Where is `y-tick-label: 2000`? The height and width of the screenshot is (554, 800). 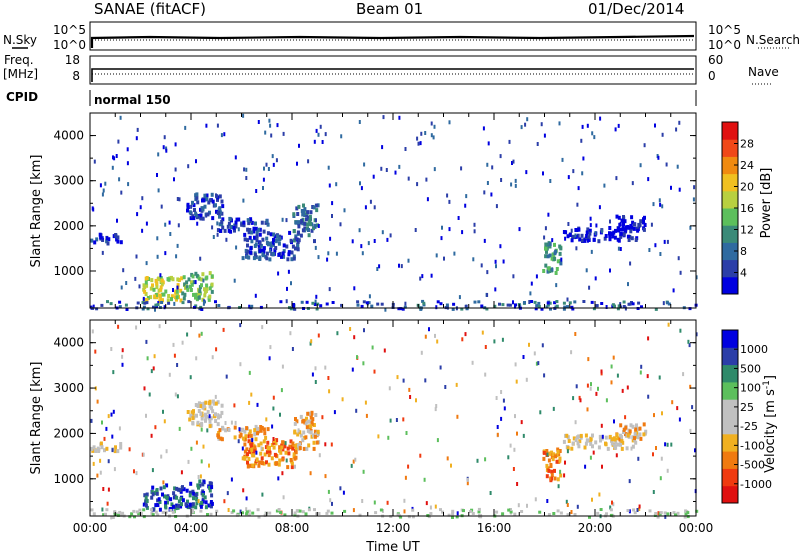
y-tick-label: 2000 is located at coordinates (68, 433).